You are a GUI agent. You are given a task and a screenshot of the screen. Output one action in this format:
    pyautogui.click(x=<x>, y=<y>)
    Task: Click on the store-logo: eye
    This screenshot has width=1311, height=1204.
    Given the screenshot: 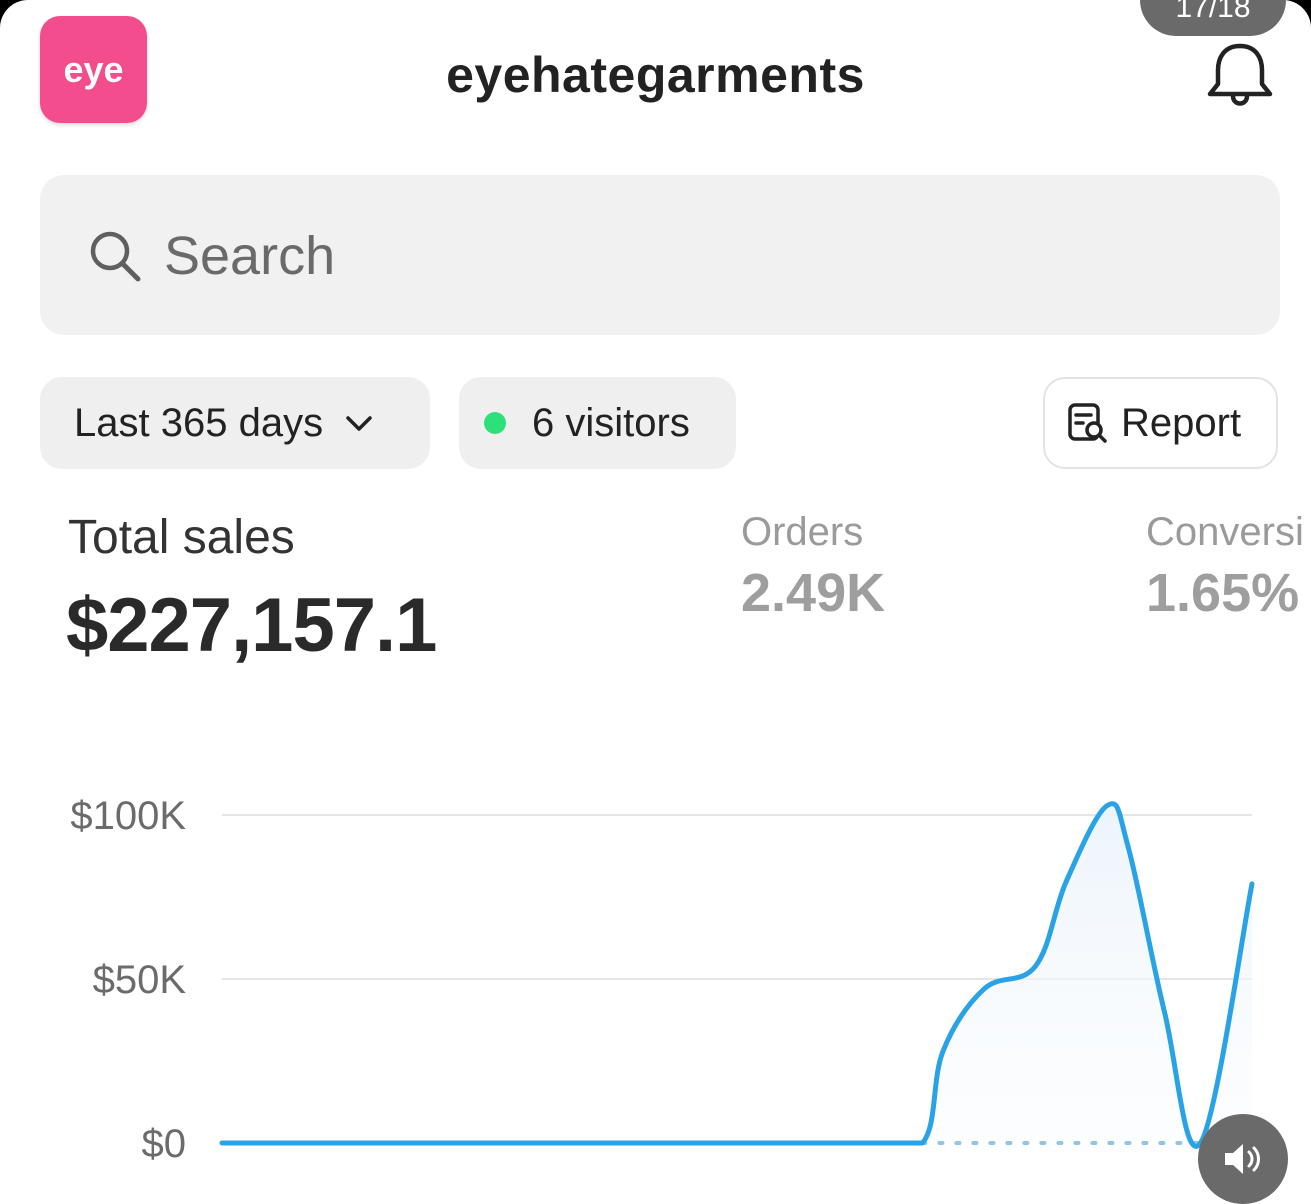 What is the action you would take?
    pyautogui.click(x=93, y=69)
    